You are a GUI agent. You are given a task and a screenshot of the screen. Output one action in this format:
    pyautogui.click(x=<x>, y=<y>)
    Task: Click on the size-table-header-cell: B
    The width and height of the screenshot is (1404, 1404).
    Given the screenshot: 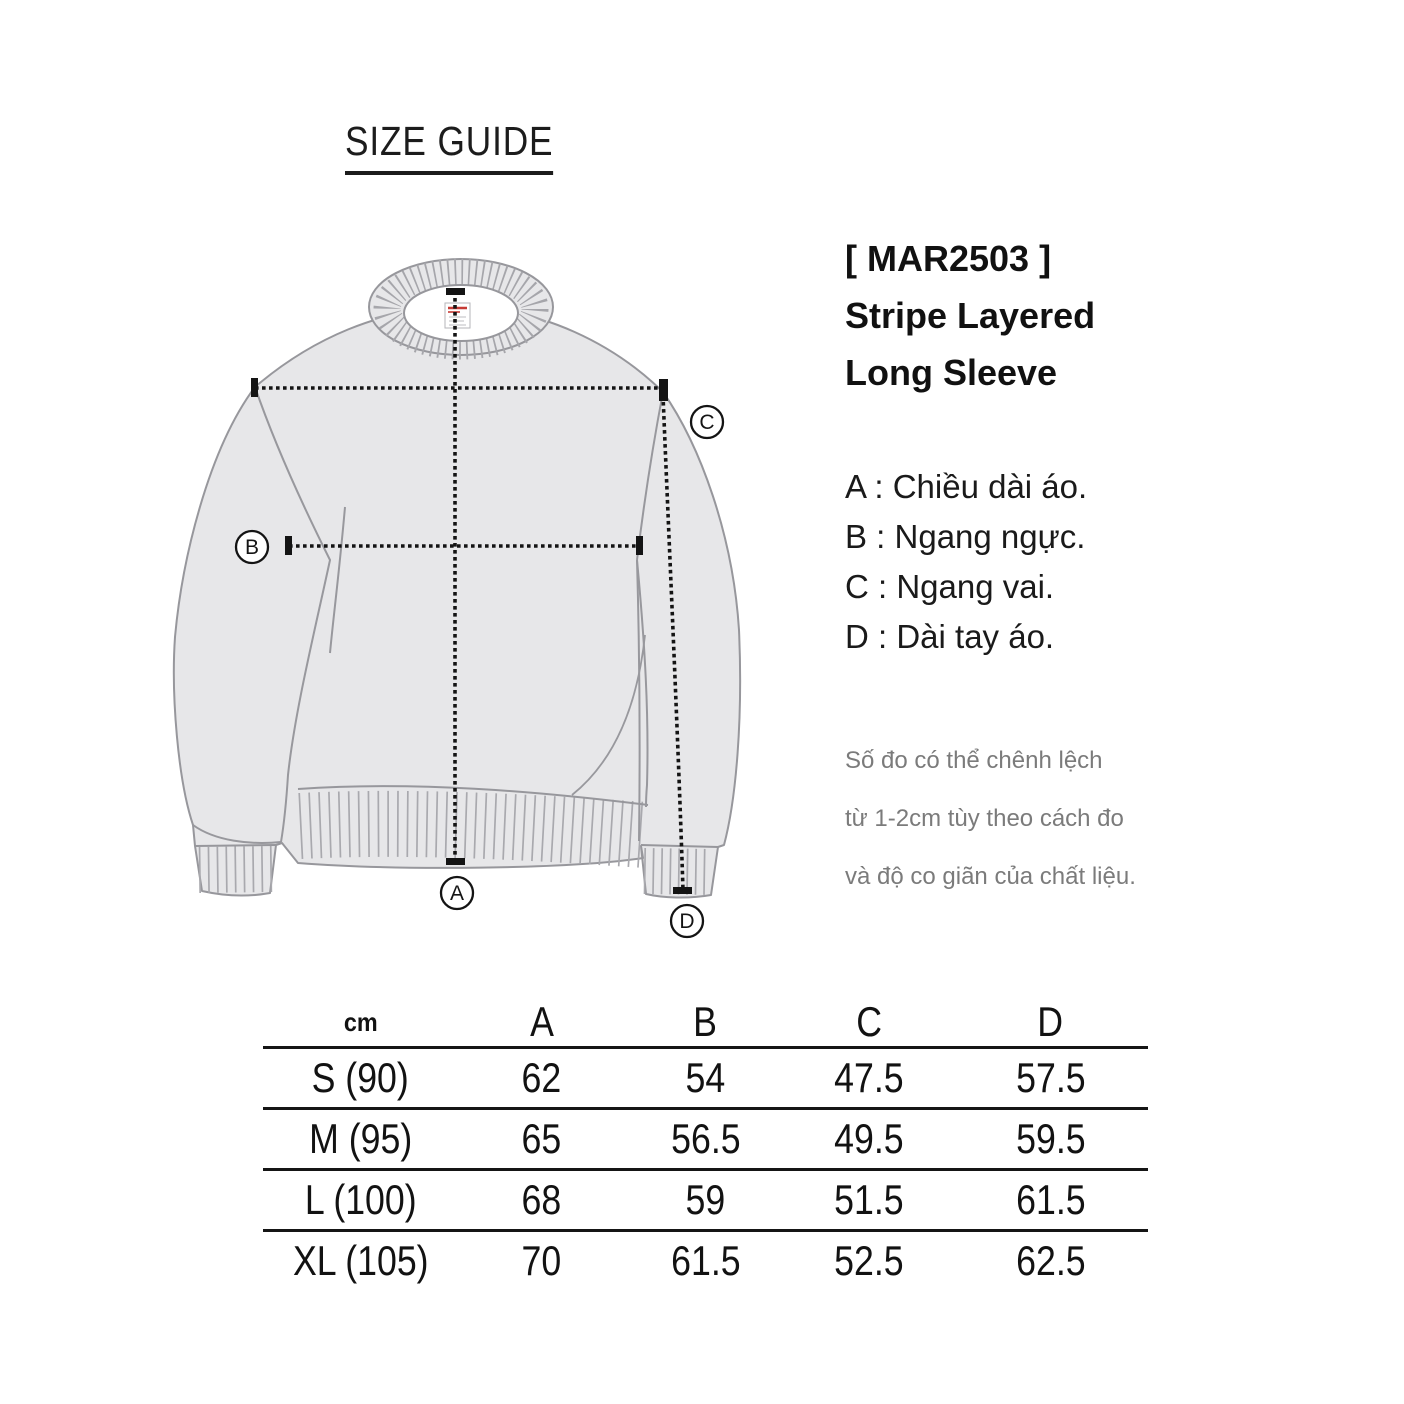 What is the action you would take?
    pyautogui.click(x=705, y=1021)
    